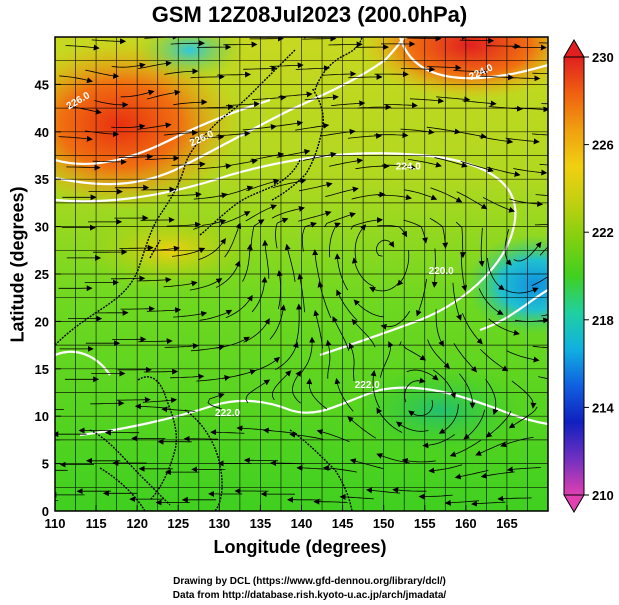 The image size is (619, 605). I want to click on y-axis-label: Latitude (degrees), so click(17, 264).